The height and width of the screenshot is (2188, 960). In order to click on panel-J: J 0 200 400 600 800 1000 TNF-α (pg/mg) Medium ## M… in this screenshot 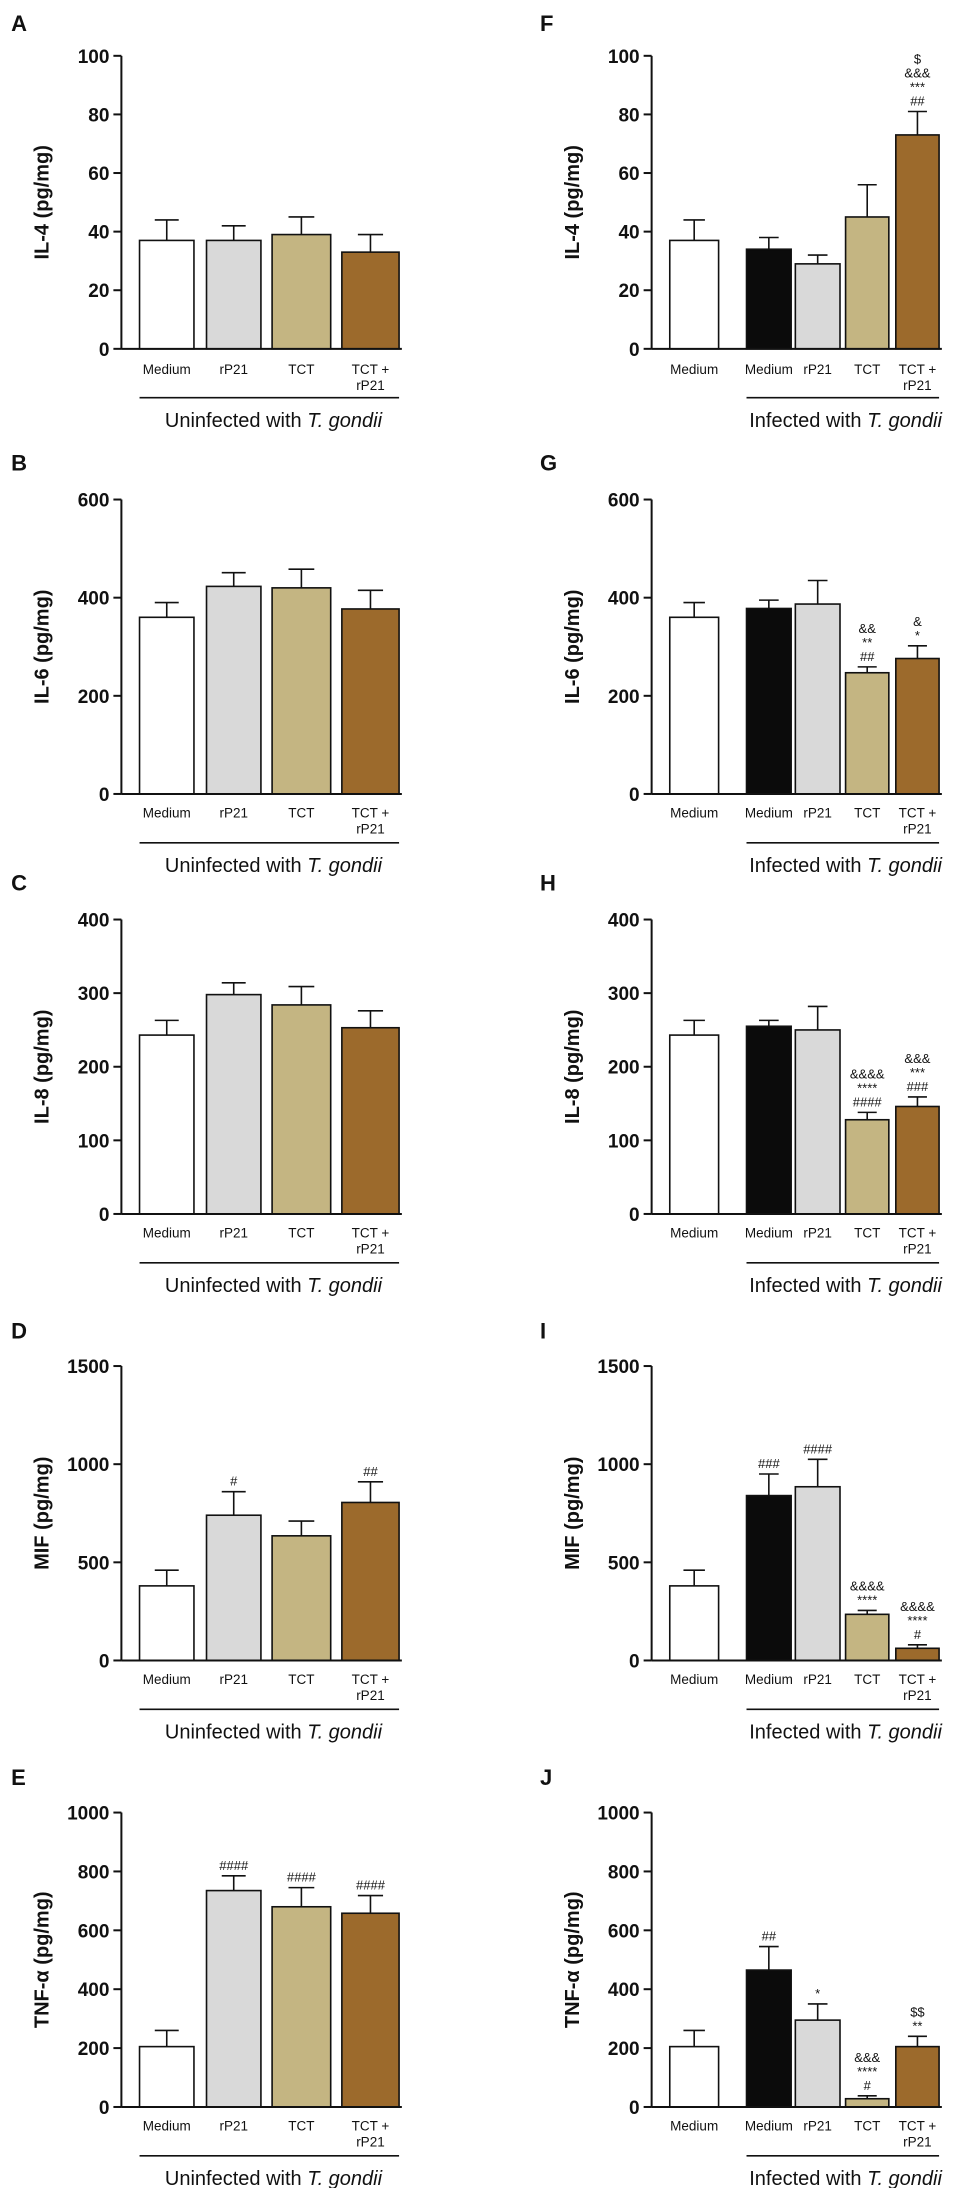, I will do `click(741, 1976)`.